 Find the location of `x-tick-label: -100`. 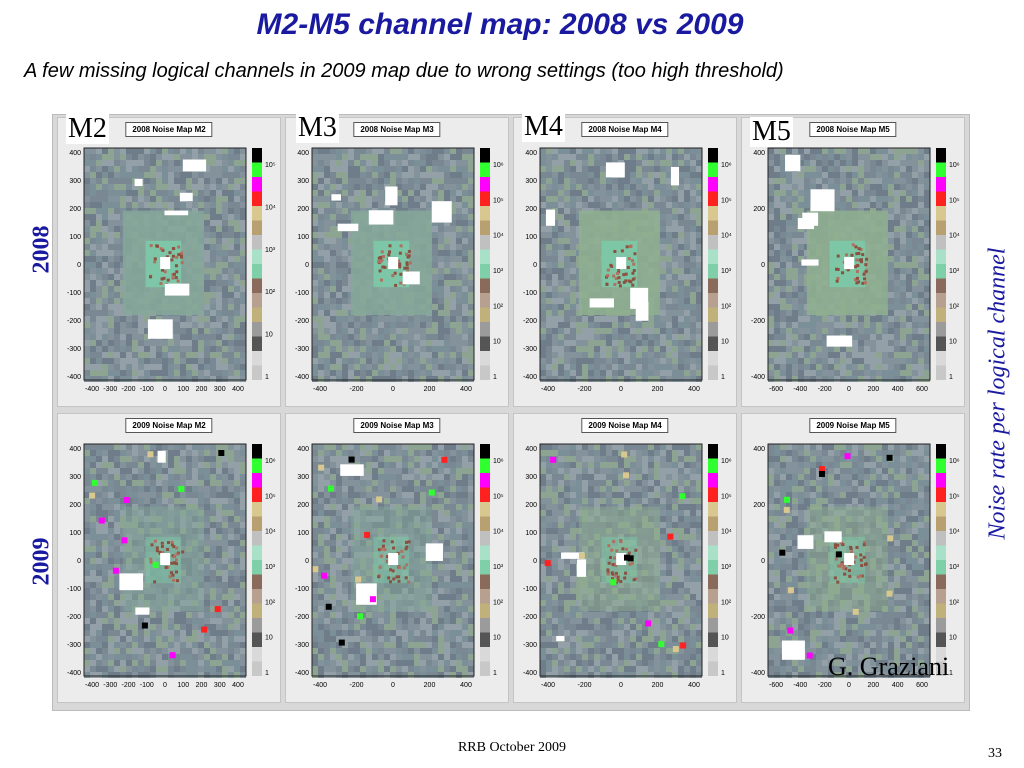

x-tick-label: -100 is located at coordinates (147, 389).